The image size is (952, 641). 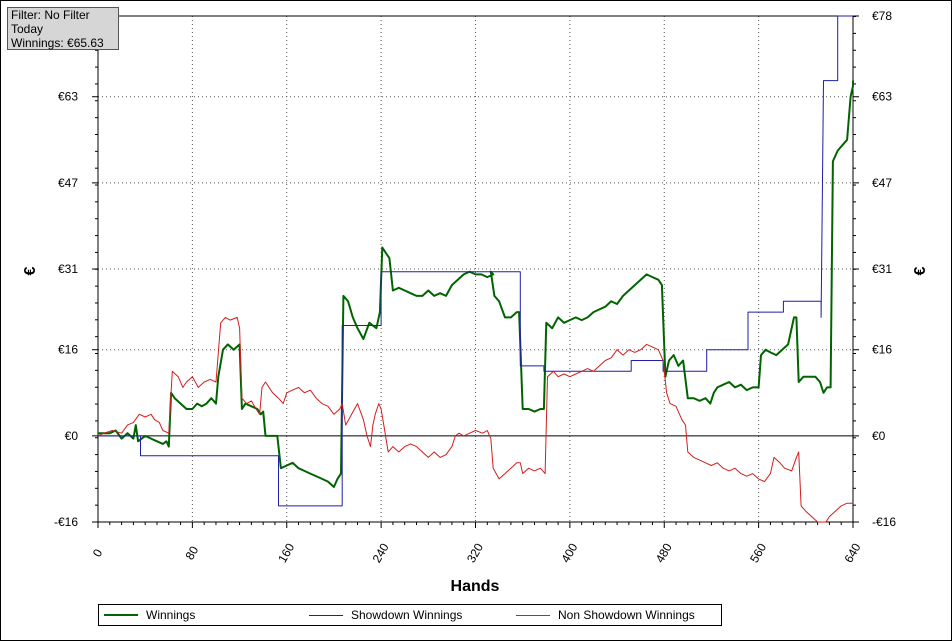 What do you see at coordinates (626, 615) in the screenshot?
I see `legend-label-non-showdown: Non Showdown Winnings` at bounding box center [626, 615].